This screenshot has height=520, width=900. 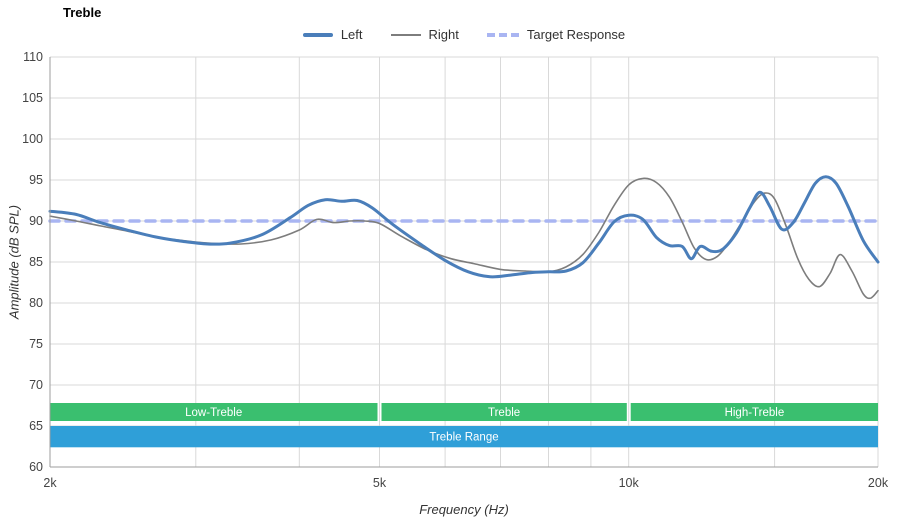 I want to click on x-axis-label: Frequency (Hz), so click(x=464, y=509).